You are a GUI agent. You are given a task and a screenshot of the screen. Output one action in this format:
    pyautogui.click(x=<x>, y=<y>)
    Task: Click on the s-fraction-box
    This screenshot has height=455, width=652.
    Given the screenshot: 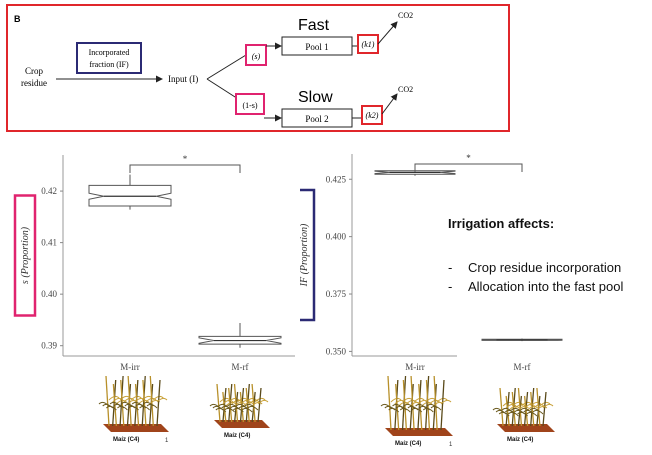 What is the action you would take?
    pyautogui.click(x=256, y=55)
    